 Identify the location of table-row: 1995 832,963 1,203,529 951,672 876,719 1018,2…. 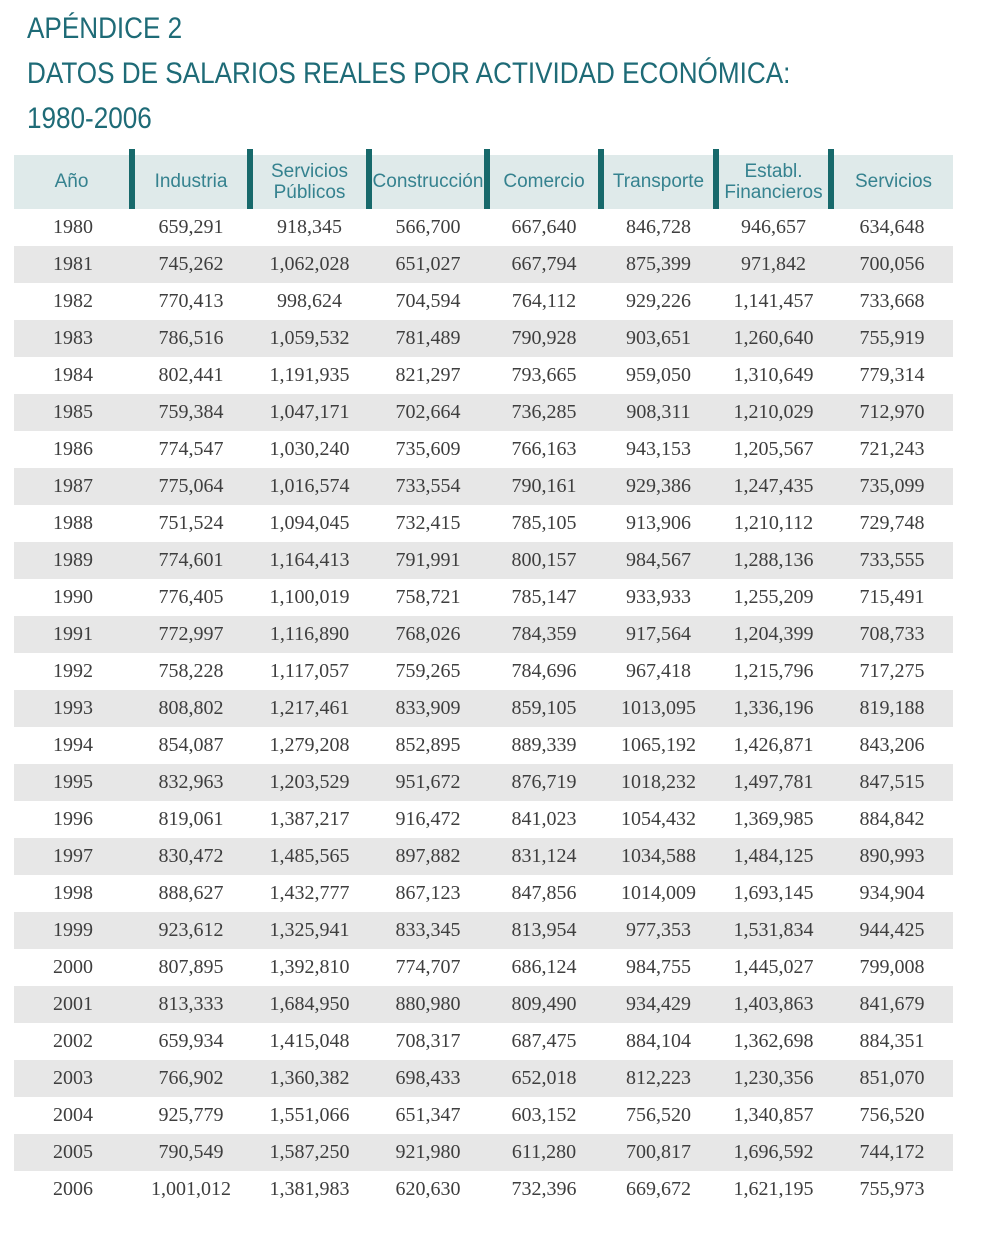
(483, 782).